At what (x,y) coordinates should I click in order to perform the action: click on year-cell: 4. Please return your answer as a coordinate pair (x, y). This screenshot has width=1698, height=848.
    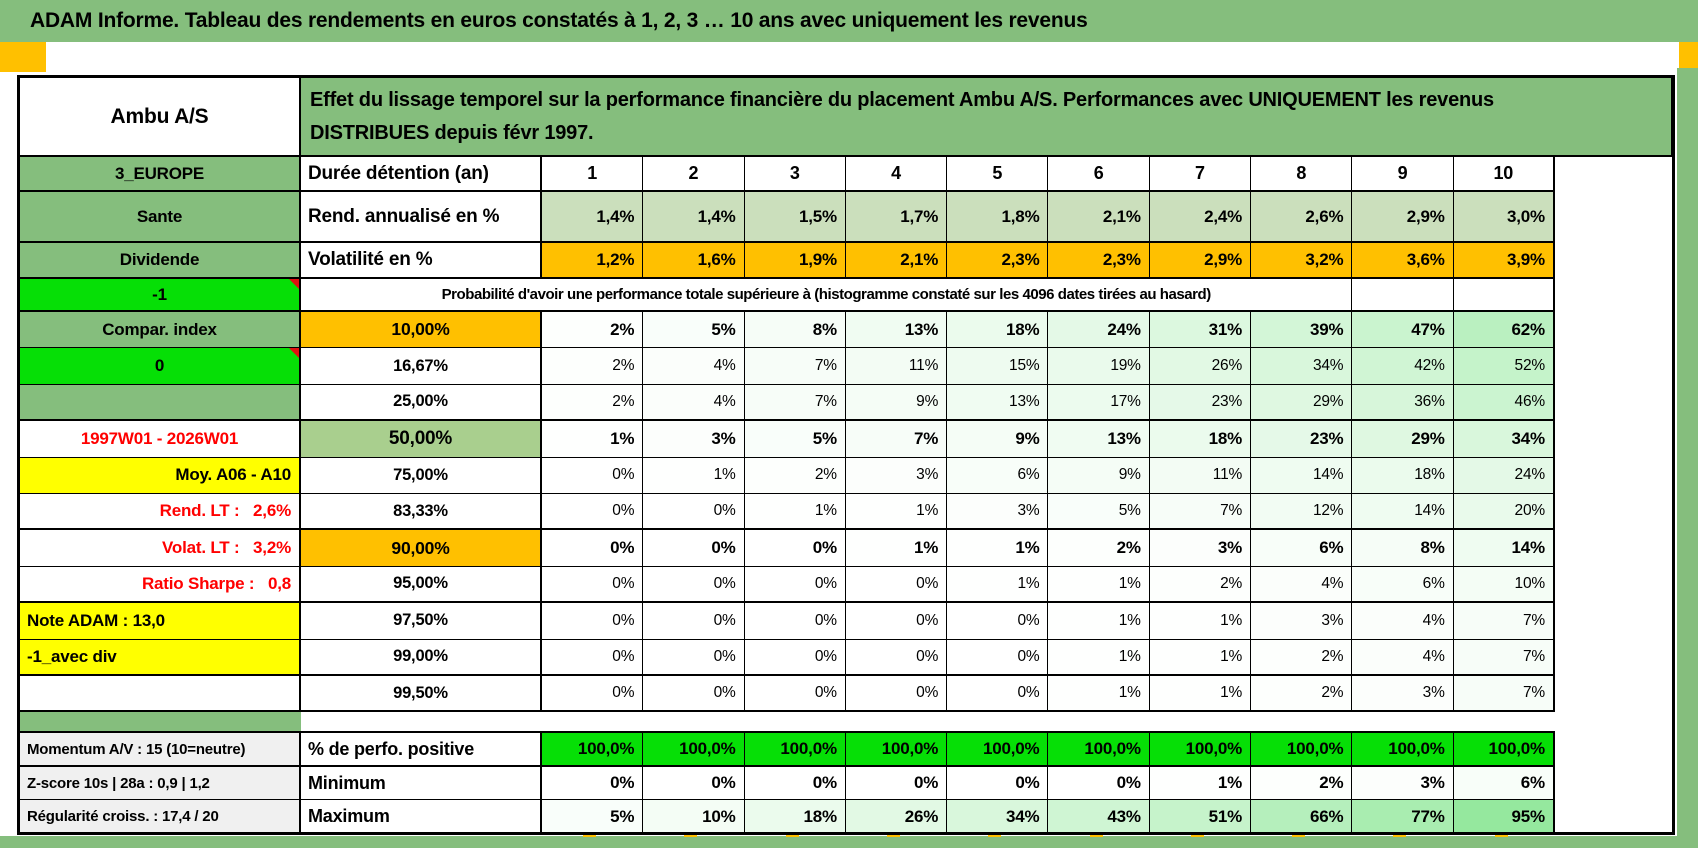
    Looking at the image, I should click on (896, 174).